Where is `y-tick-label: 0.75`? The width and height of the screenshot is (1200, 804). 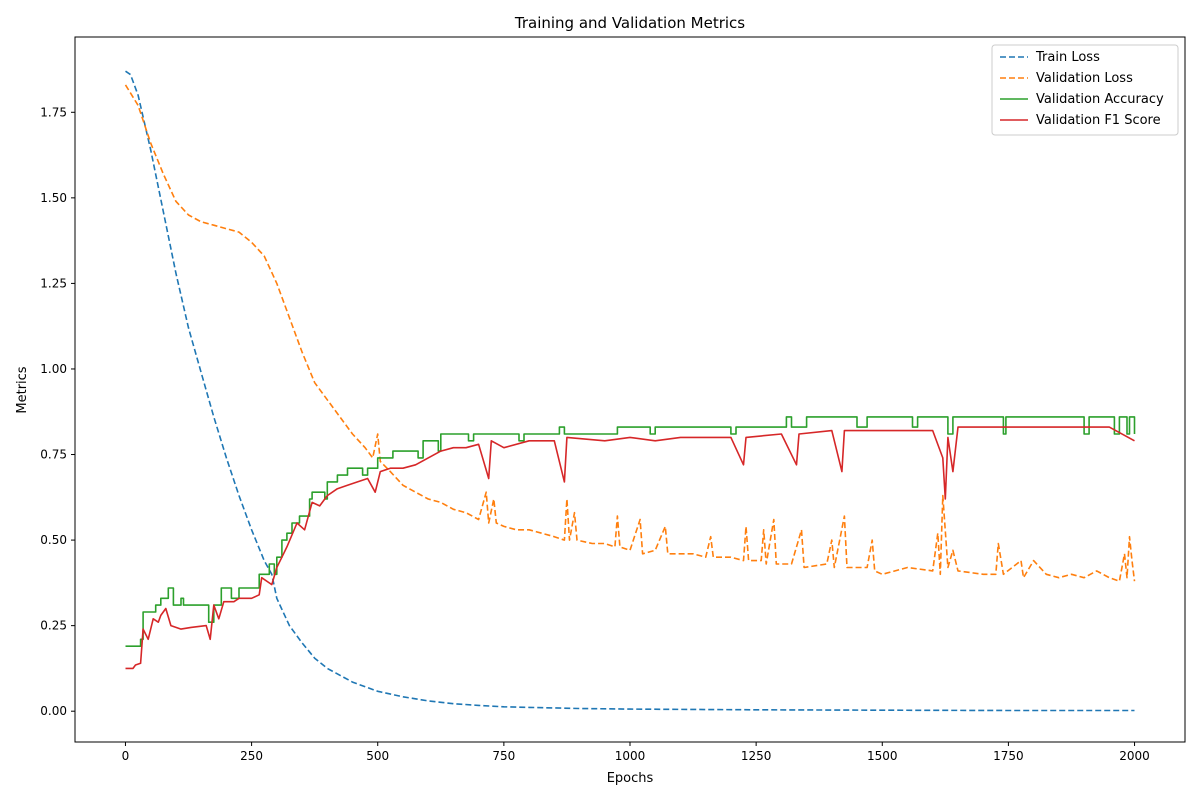 y-tick-label: 0.75 is located at coordinates (53, 455).